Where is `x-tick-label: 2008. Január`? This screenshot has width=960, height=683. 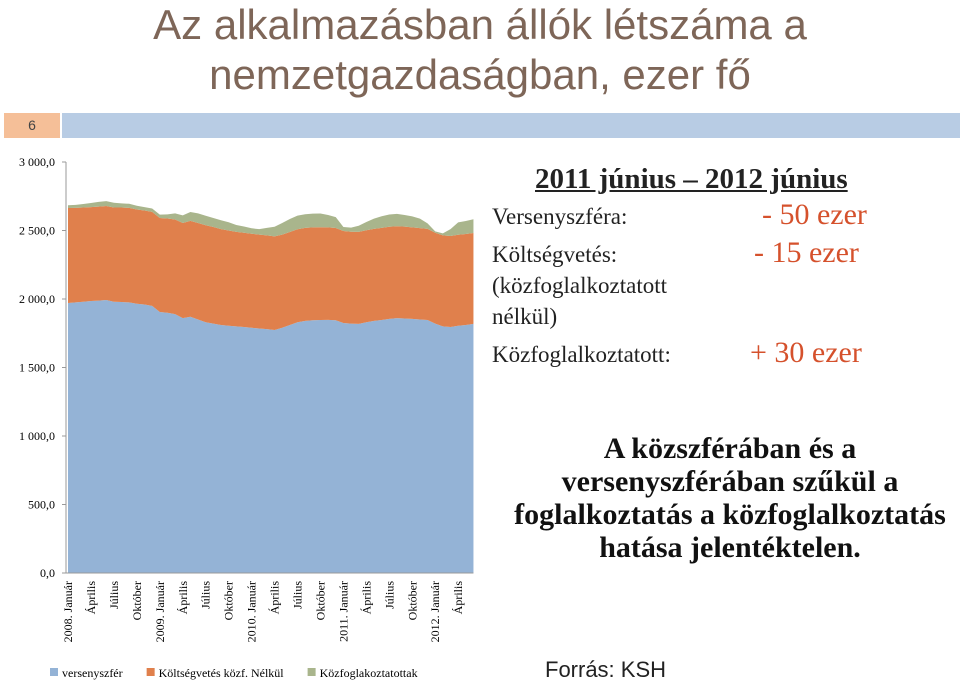 x-tick-label: 2008. Január is located at coordinates (68, 611).